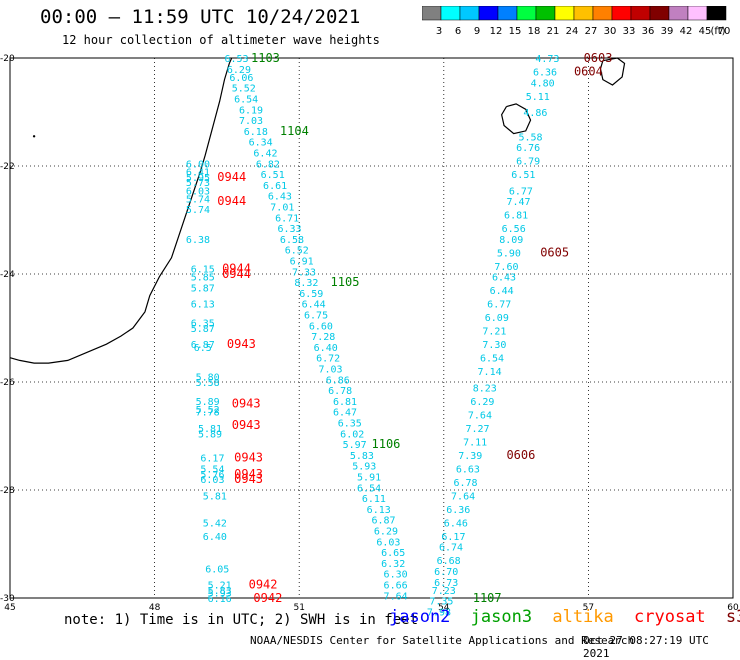 The width and height of the screenshot is (740, 660). What do you see at coordinates (446, 572) in the screenshot?
I see `swh-value: 6.70` at bounding box center [446, 572].